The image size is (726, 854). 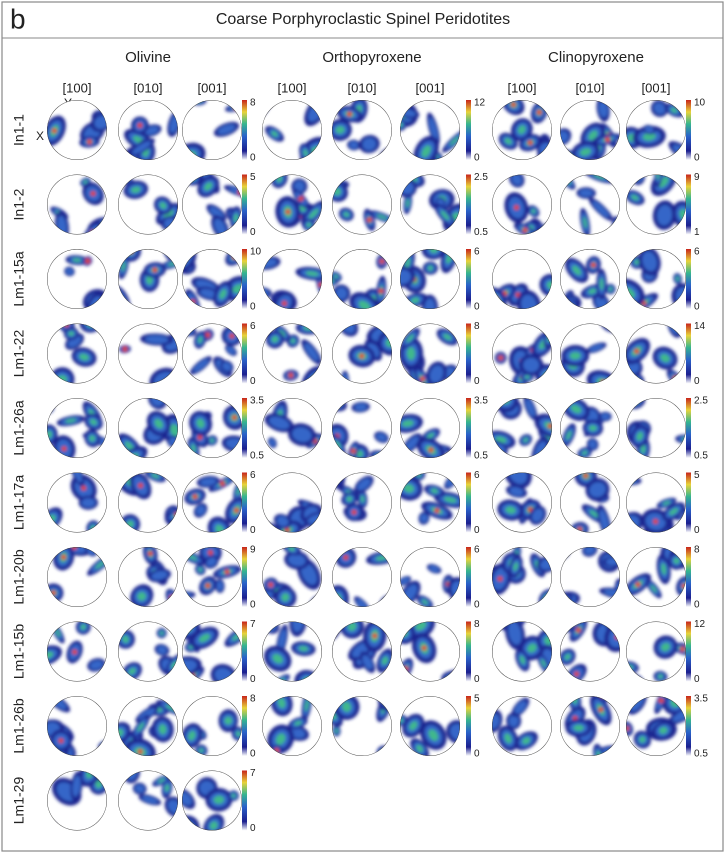 I want to click on mineral-header: Olivine, so click(x=148, y=57).